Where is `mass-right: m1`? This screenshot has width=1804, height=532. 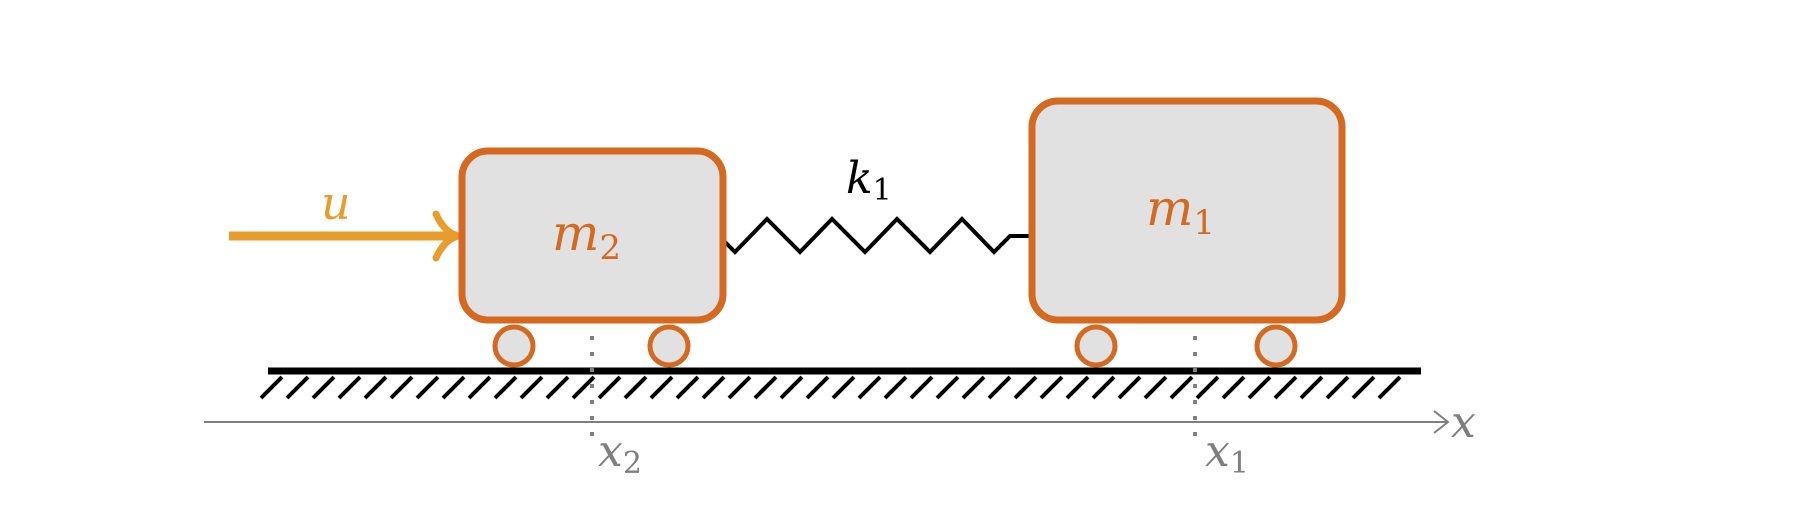
mass-right: m1 is located at coordinates (1187, 232).